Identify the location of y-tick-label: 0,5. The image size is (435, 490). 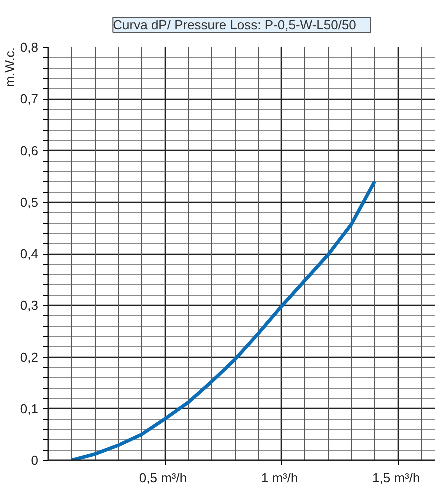
(29, 202).